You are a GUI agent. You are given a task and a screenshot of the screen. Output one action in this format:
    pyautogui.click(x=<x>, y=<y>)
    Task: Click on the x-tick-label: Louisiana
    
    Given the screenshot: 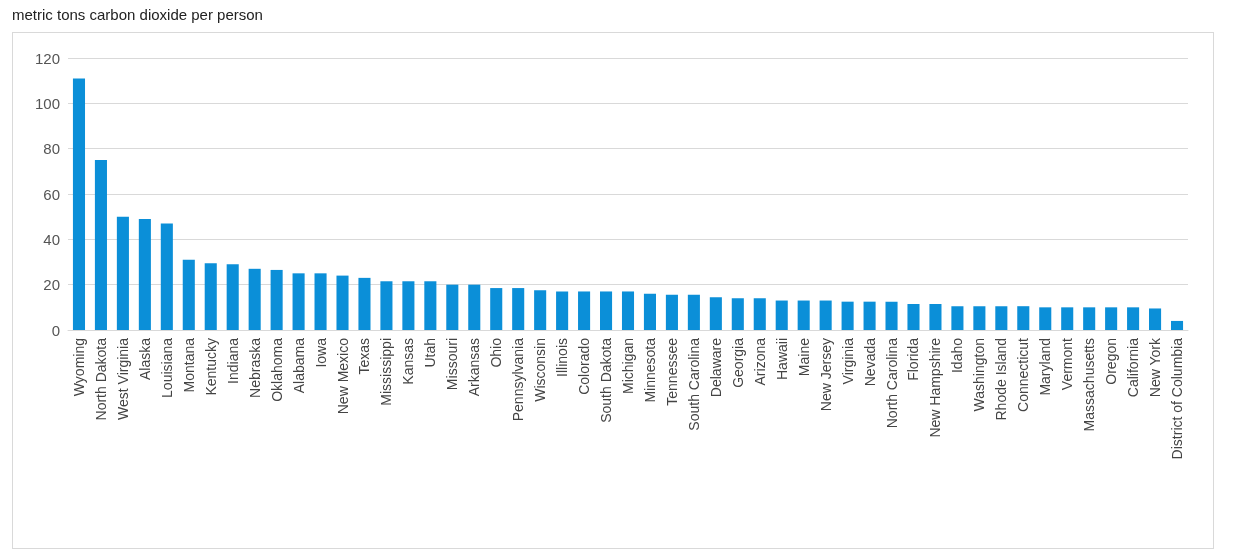 What is the action you would take?
    pyautogui.click(x=166, y=367)
    